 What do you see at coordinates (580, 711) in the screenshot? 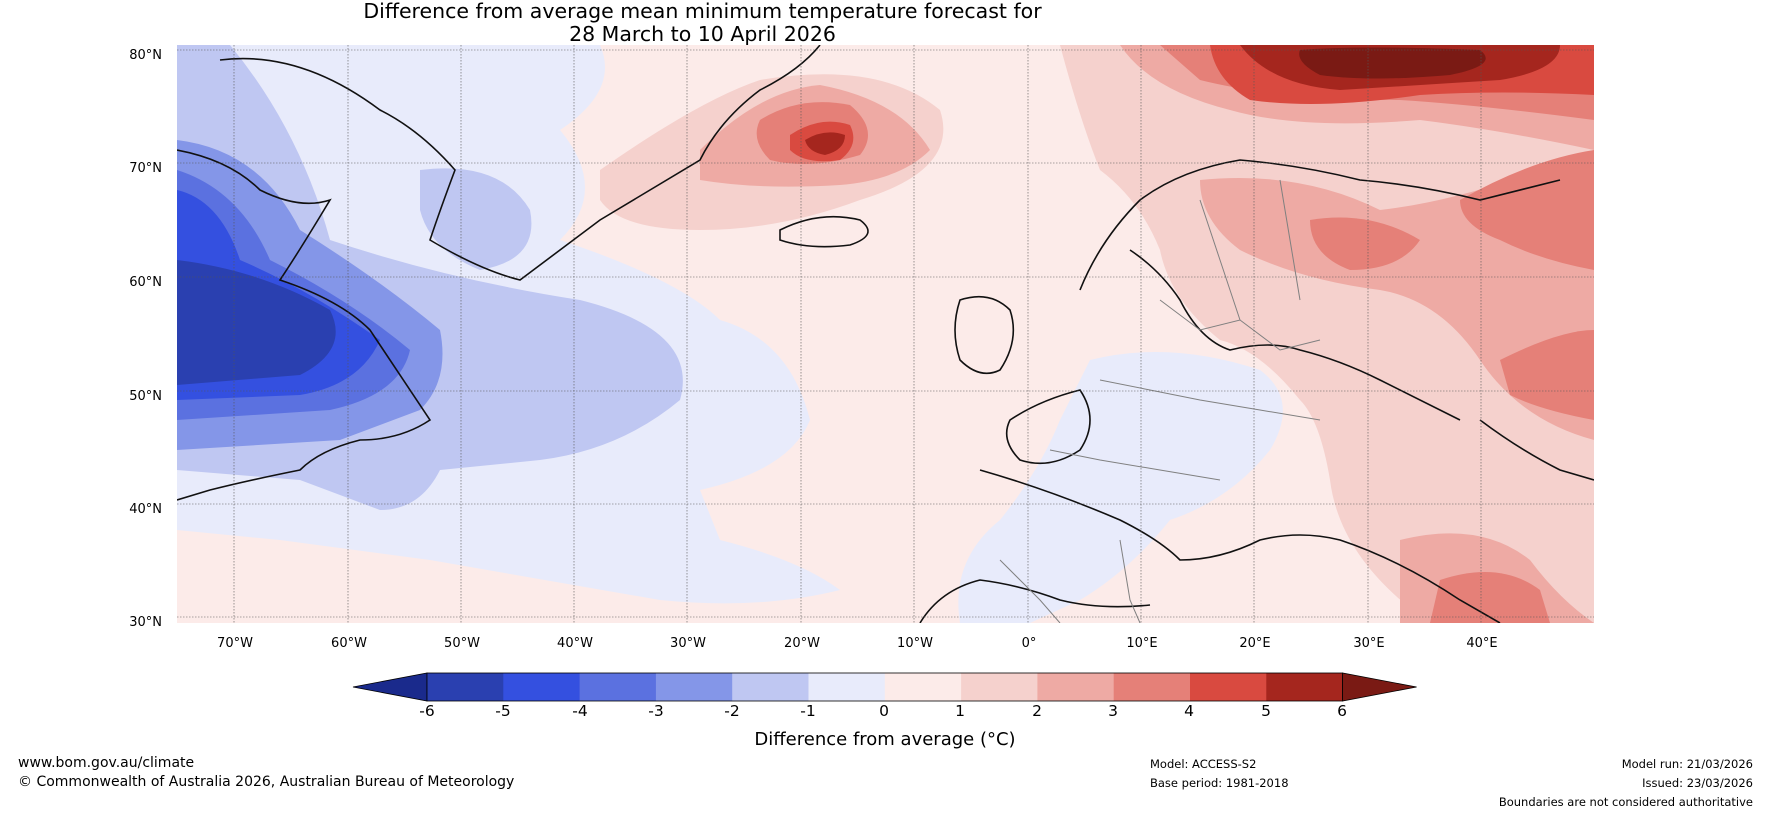
I see `colorbar-tick: -4` at bounding box center [580, 711].